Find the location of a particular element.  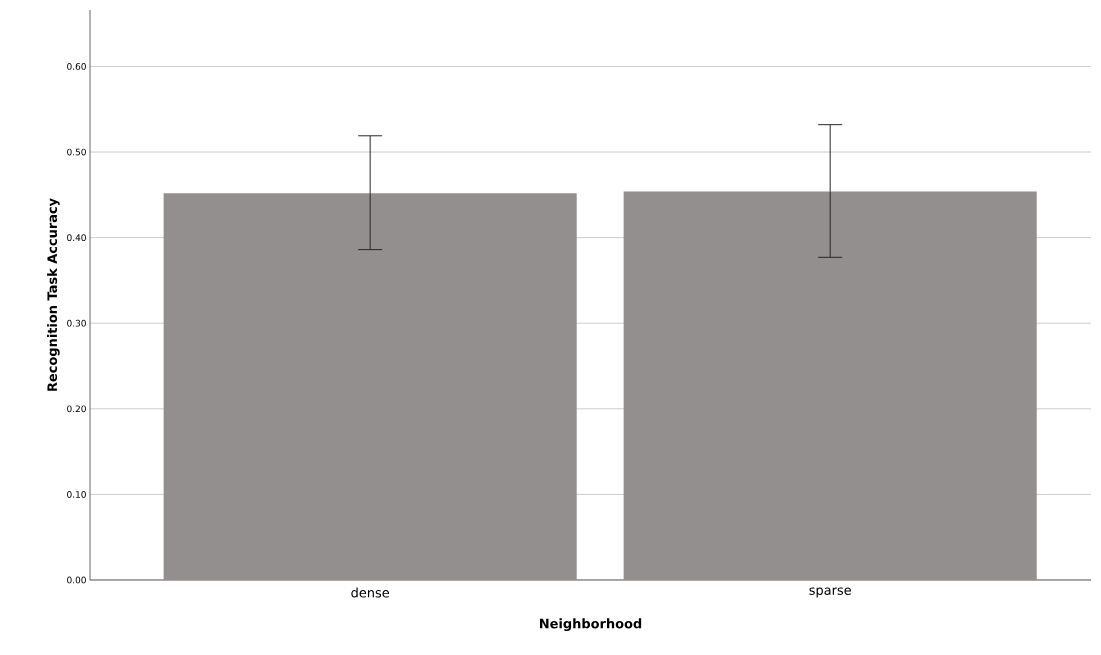

y-tick-label: 0.30 is located at coordinates (76, 323).